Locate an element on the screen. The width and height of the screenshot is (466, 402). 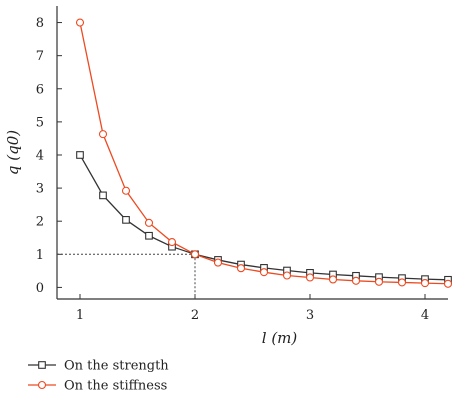
legend-item-stiffness: On the stiffness is located at coordinates (97, 386).